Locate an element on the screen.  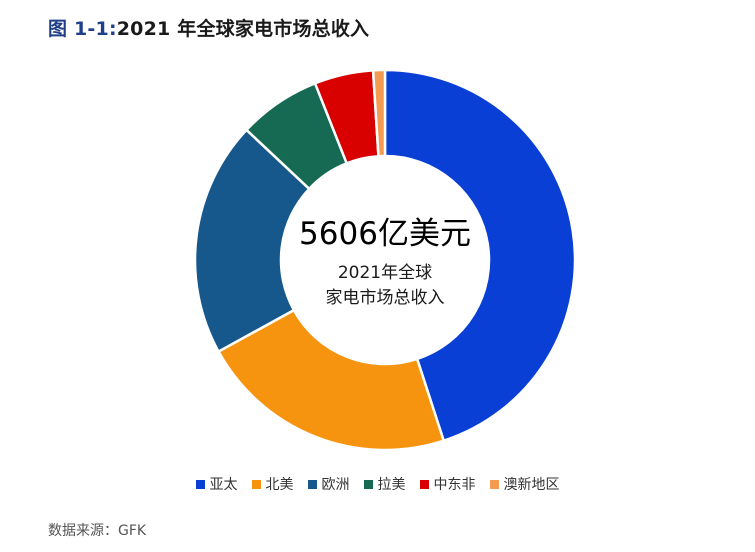
legend-label: 欧洲 is located at coordinates (335, 485).